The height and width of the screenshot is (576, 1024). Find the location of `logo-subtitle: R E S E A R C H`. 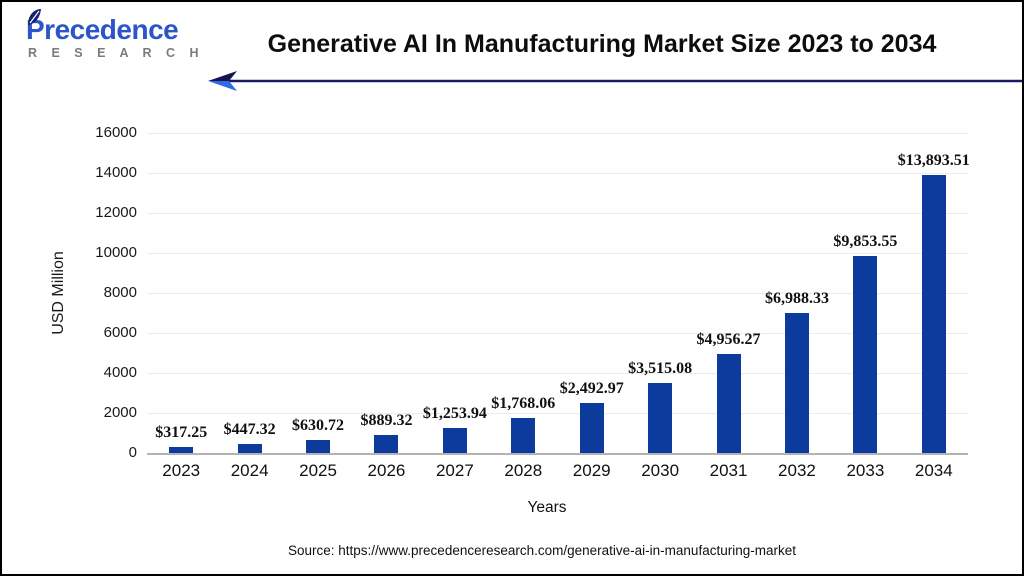

logo-subtitle: R E S E A R C H is located at coordinates (116, 53).